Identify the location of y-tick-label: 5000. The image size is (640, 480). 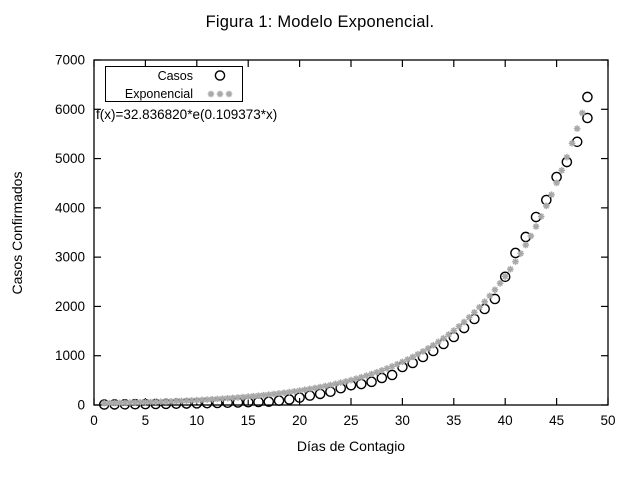
(70, 158).